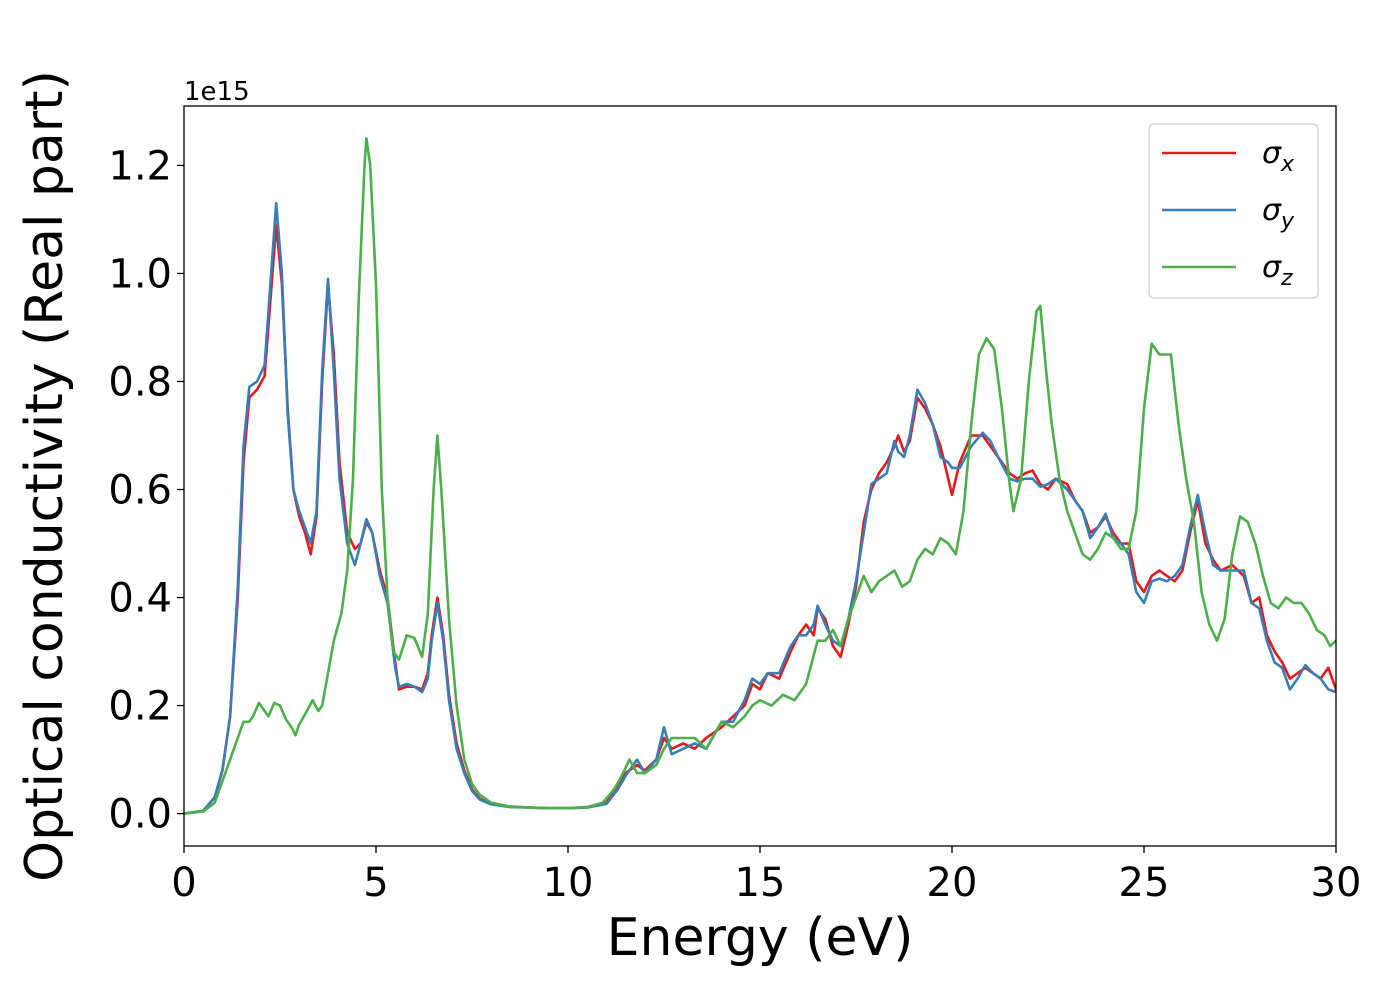  Describe the element at coordinates (140, 274) in the screenshot. I see `y-tick-label: 1.0` at that location.